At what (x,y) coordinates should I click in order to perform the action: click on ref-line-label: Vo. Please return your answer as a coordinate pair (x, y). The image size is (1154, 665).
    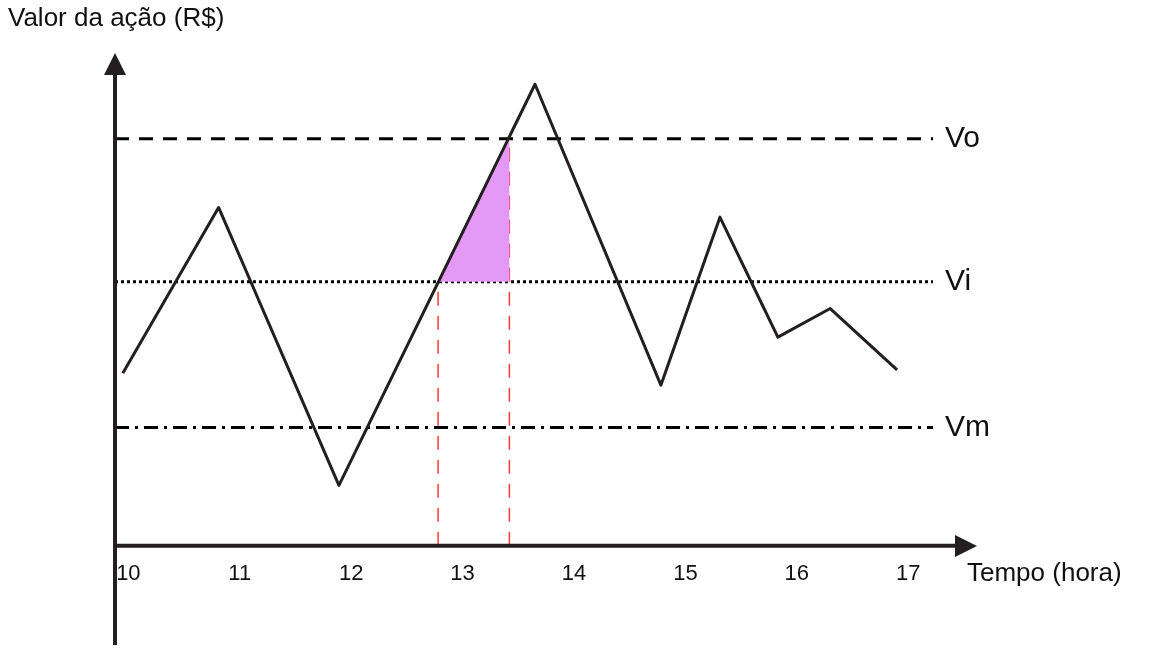
    Looking at the image, I should click on (963, 136).